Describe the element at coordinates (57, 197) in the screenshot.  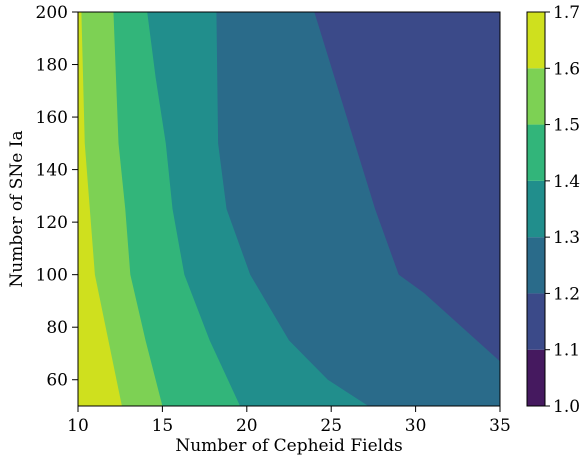
I see `y-axis: 60 80 100 120 140 160 180 200` at that location.